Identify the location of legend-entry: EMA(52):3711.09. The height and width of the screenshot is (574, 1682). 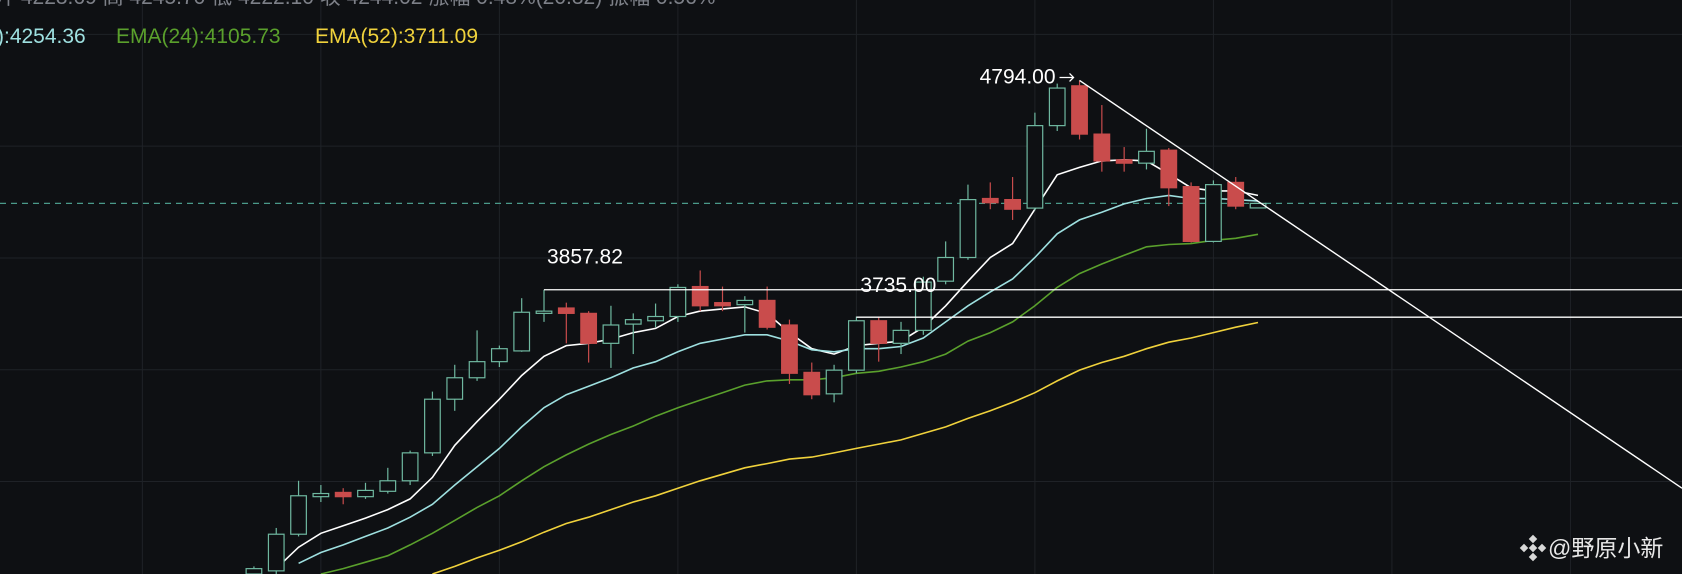
(396, 36).